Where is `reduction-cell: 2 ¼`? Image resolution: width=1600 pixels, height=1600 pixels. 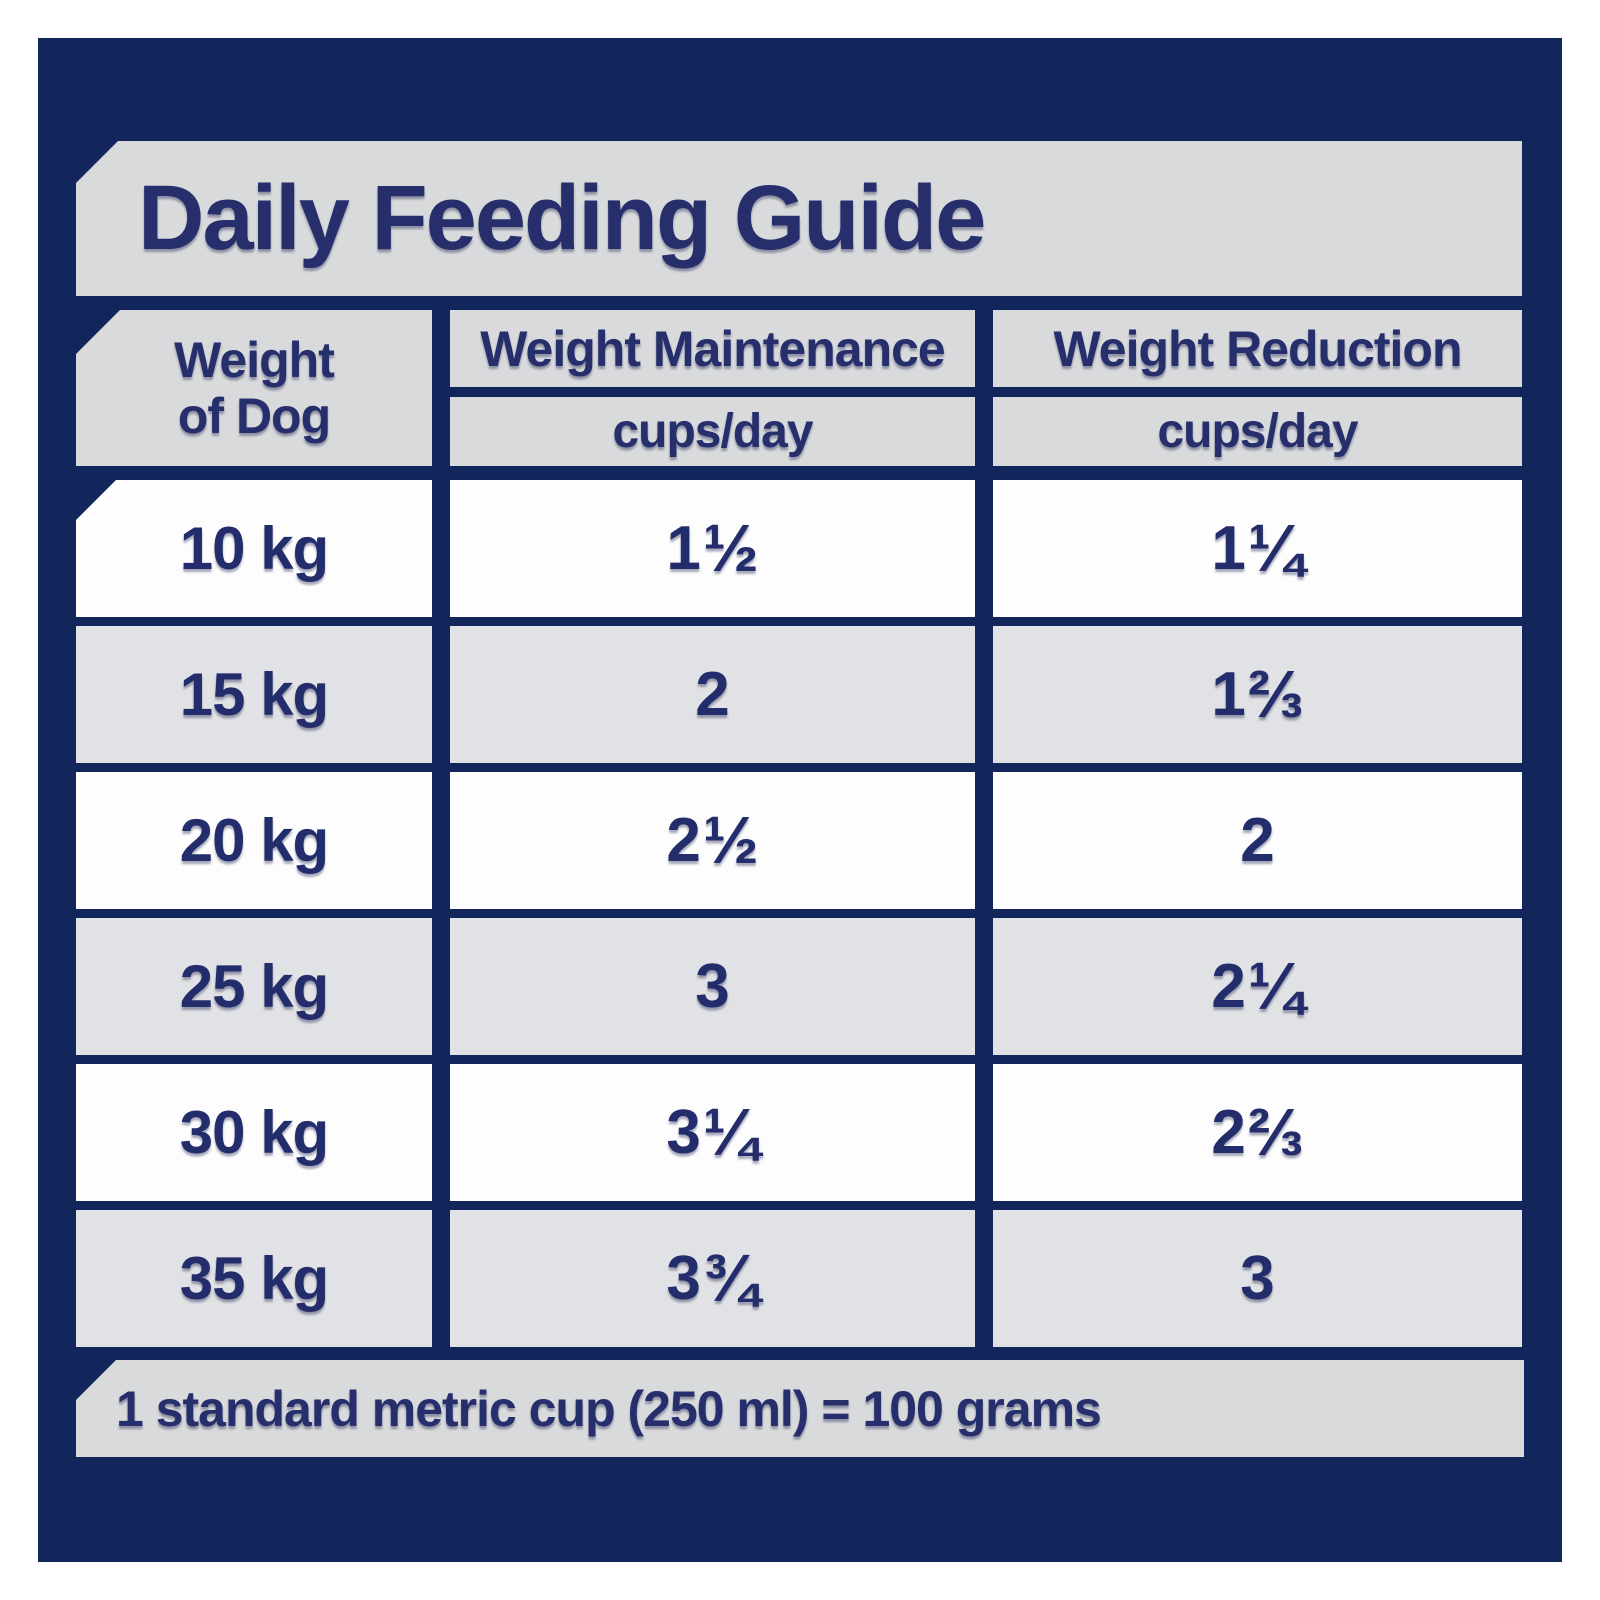 reduction-cell: 2 ¼ is located at coordinates (1257, 986).